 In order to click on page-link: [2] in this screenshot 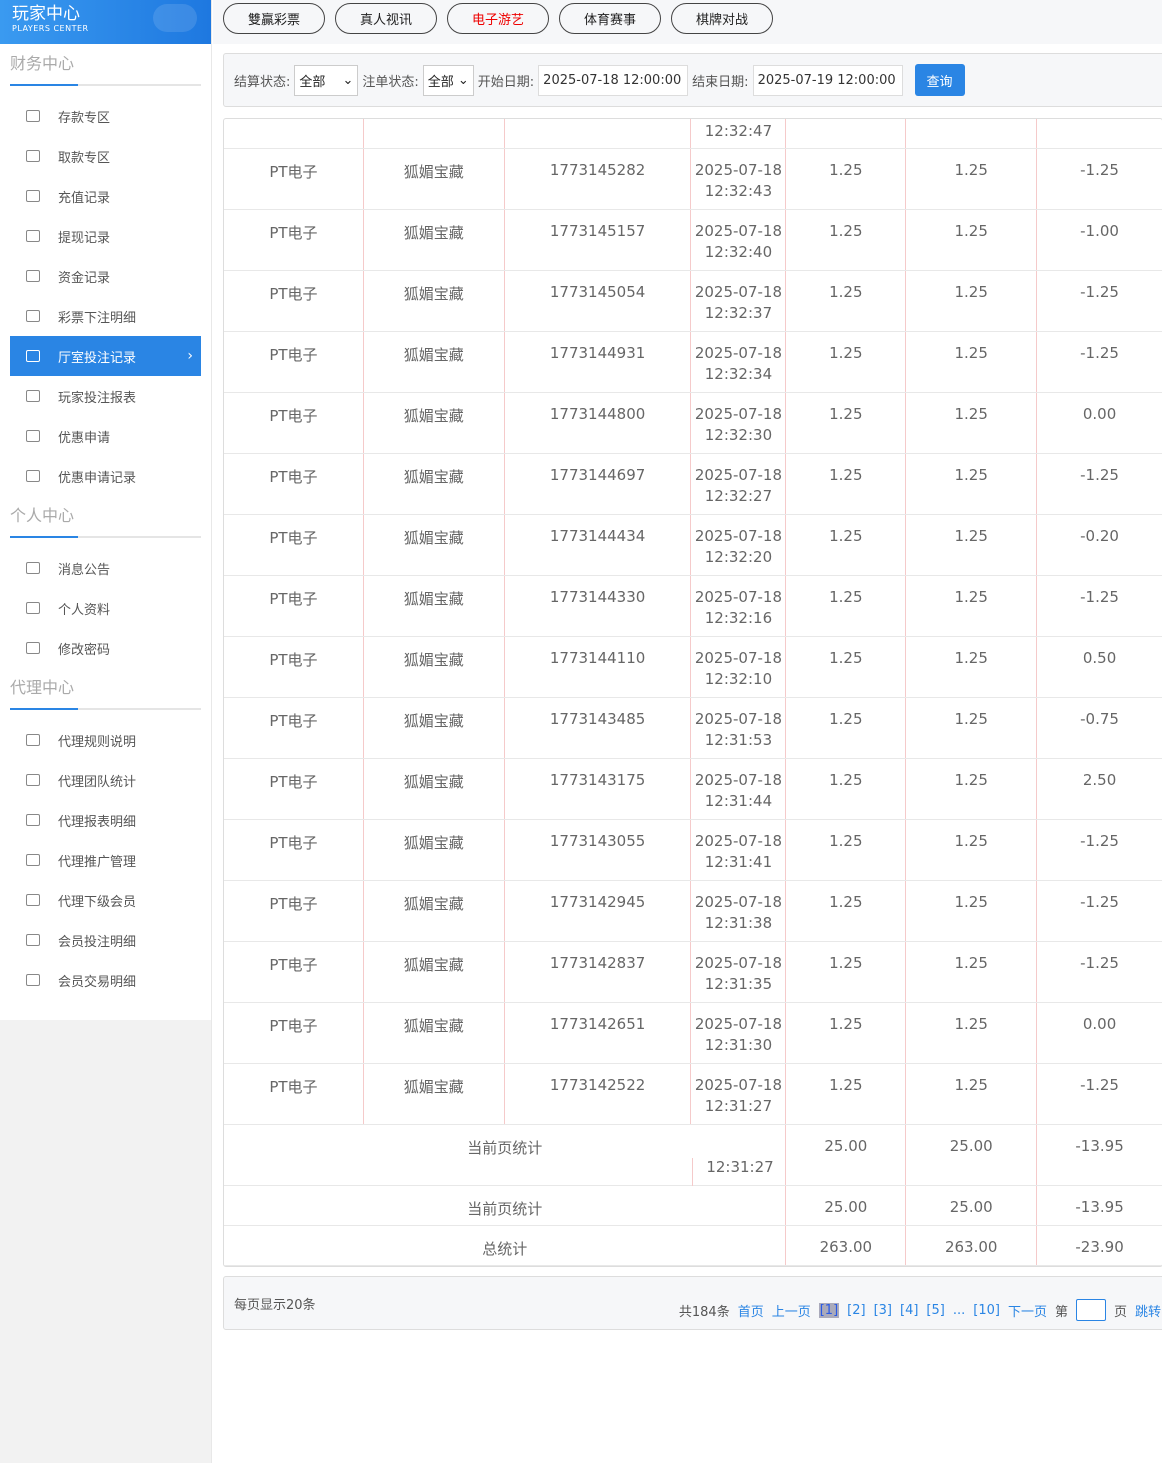, I will do `click(856, 1310)`.